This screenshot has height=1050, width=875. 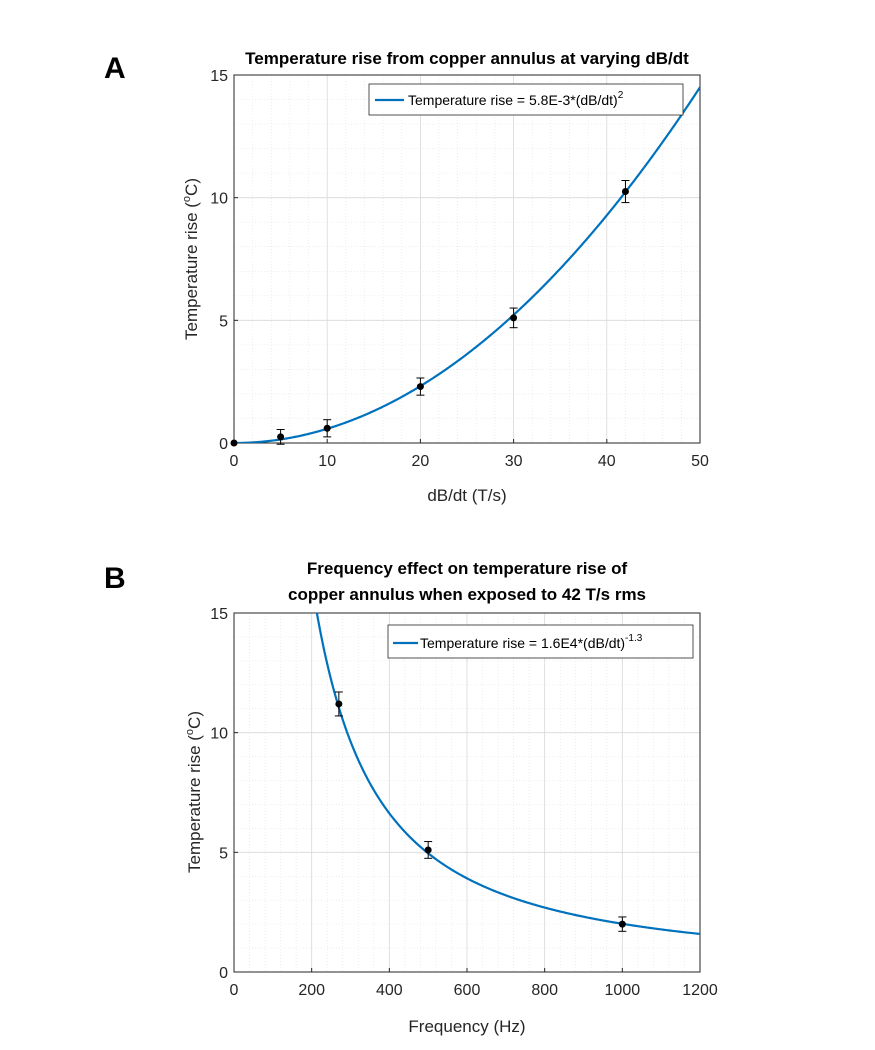 What do you see at coordinates (219, 734) in the screenshot?
I see `chart-b-y-tick-label: 10` at bounding box center [219, 734].